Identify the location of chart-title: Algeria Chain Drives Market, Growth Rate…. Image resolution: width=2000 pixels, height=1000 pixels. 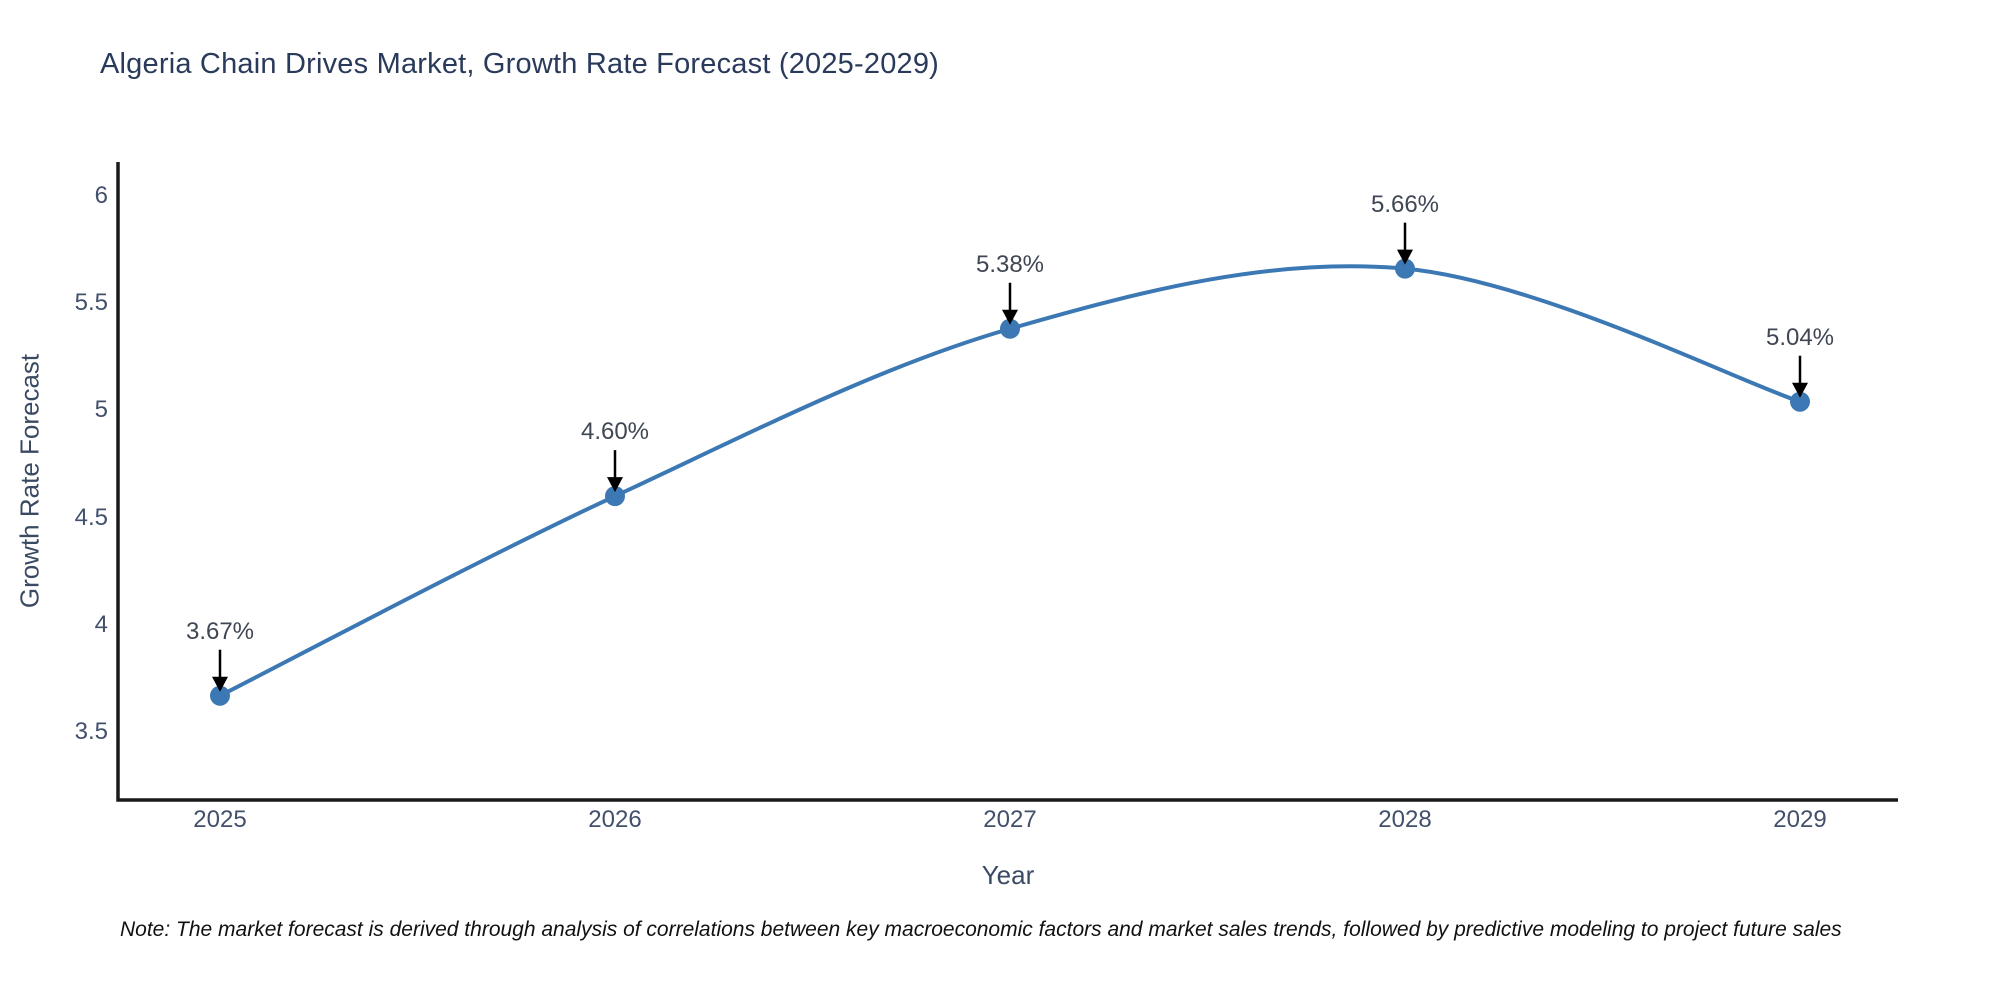
(520, 64).